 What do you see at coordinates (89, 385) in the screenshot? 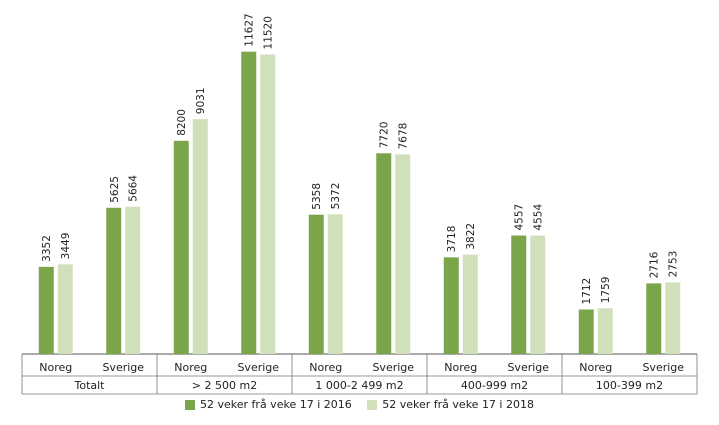
I see `group-label: Totalt` at bounding box center [89, 385].